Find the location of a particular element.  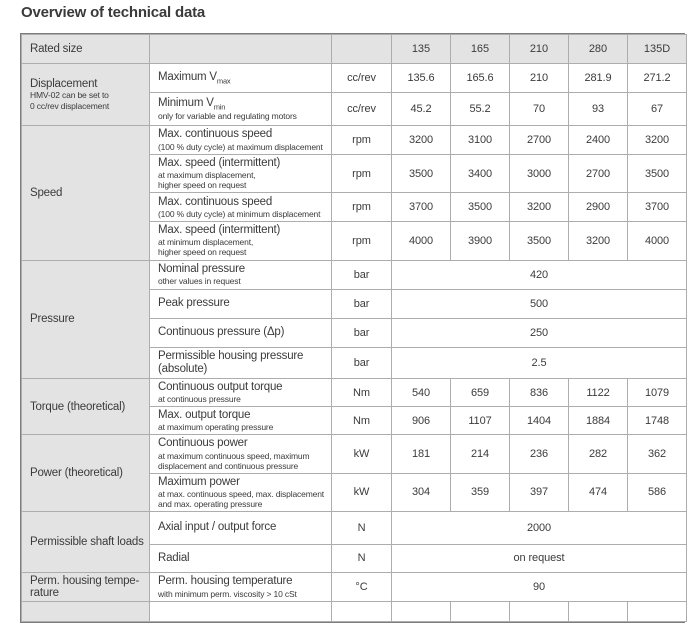

value-cell-span: on request is located at coordinates (539, 558).